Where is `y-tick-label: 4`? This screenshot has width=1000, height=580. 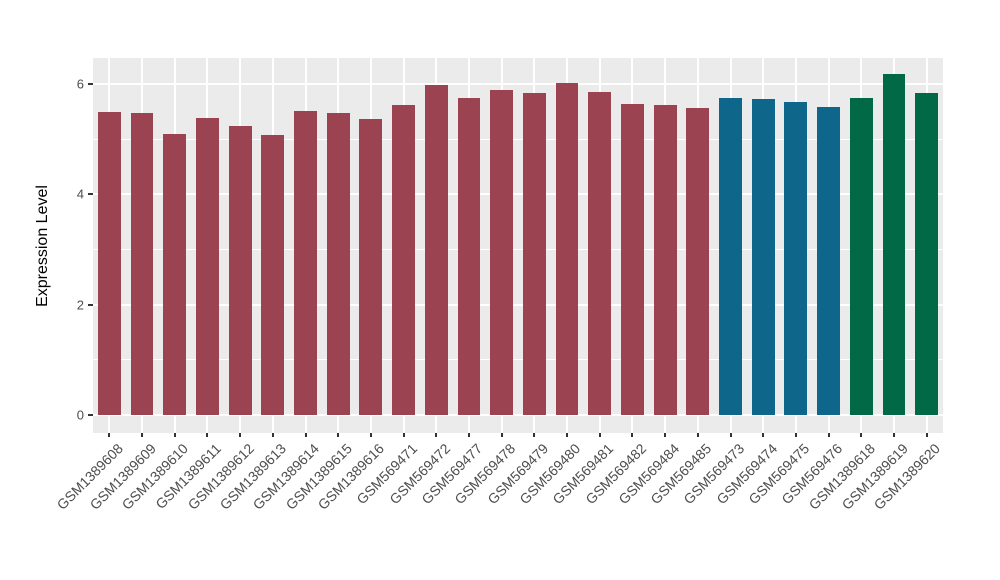
y-tick-label: 4 is located at coordinates (80, 194).